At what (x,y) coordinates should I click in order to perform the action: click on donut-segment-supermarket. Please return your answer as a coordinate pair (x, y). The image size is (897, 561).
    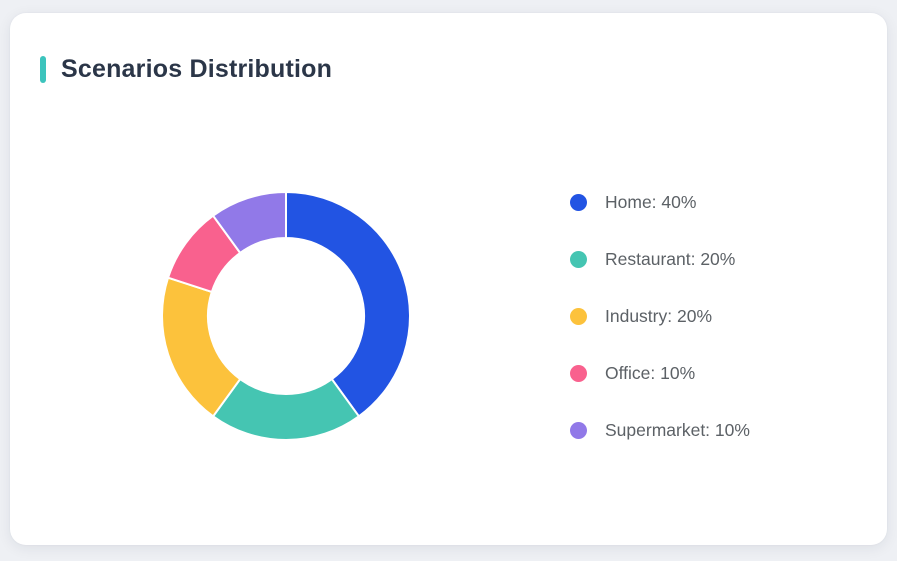
    Looking at the image, I should click on (249, 222).